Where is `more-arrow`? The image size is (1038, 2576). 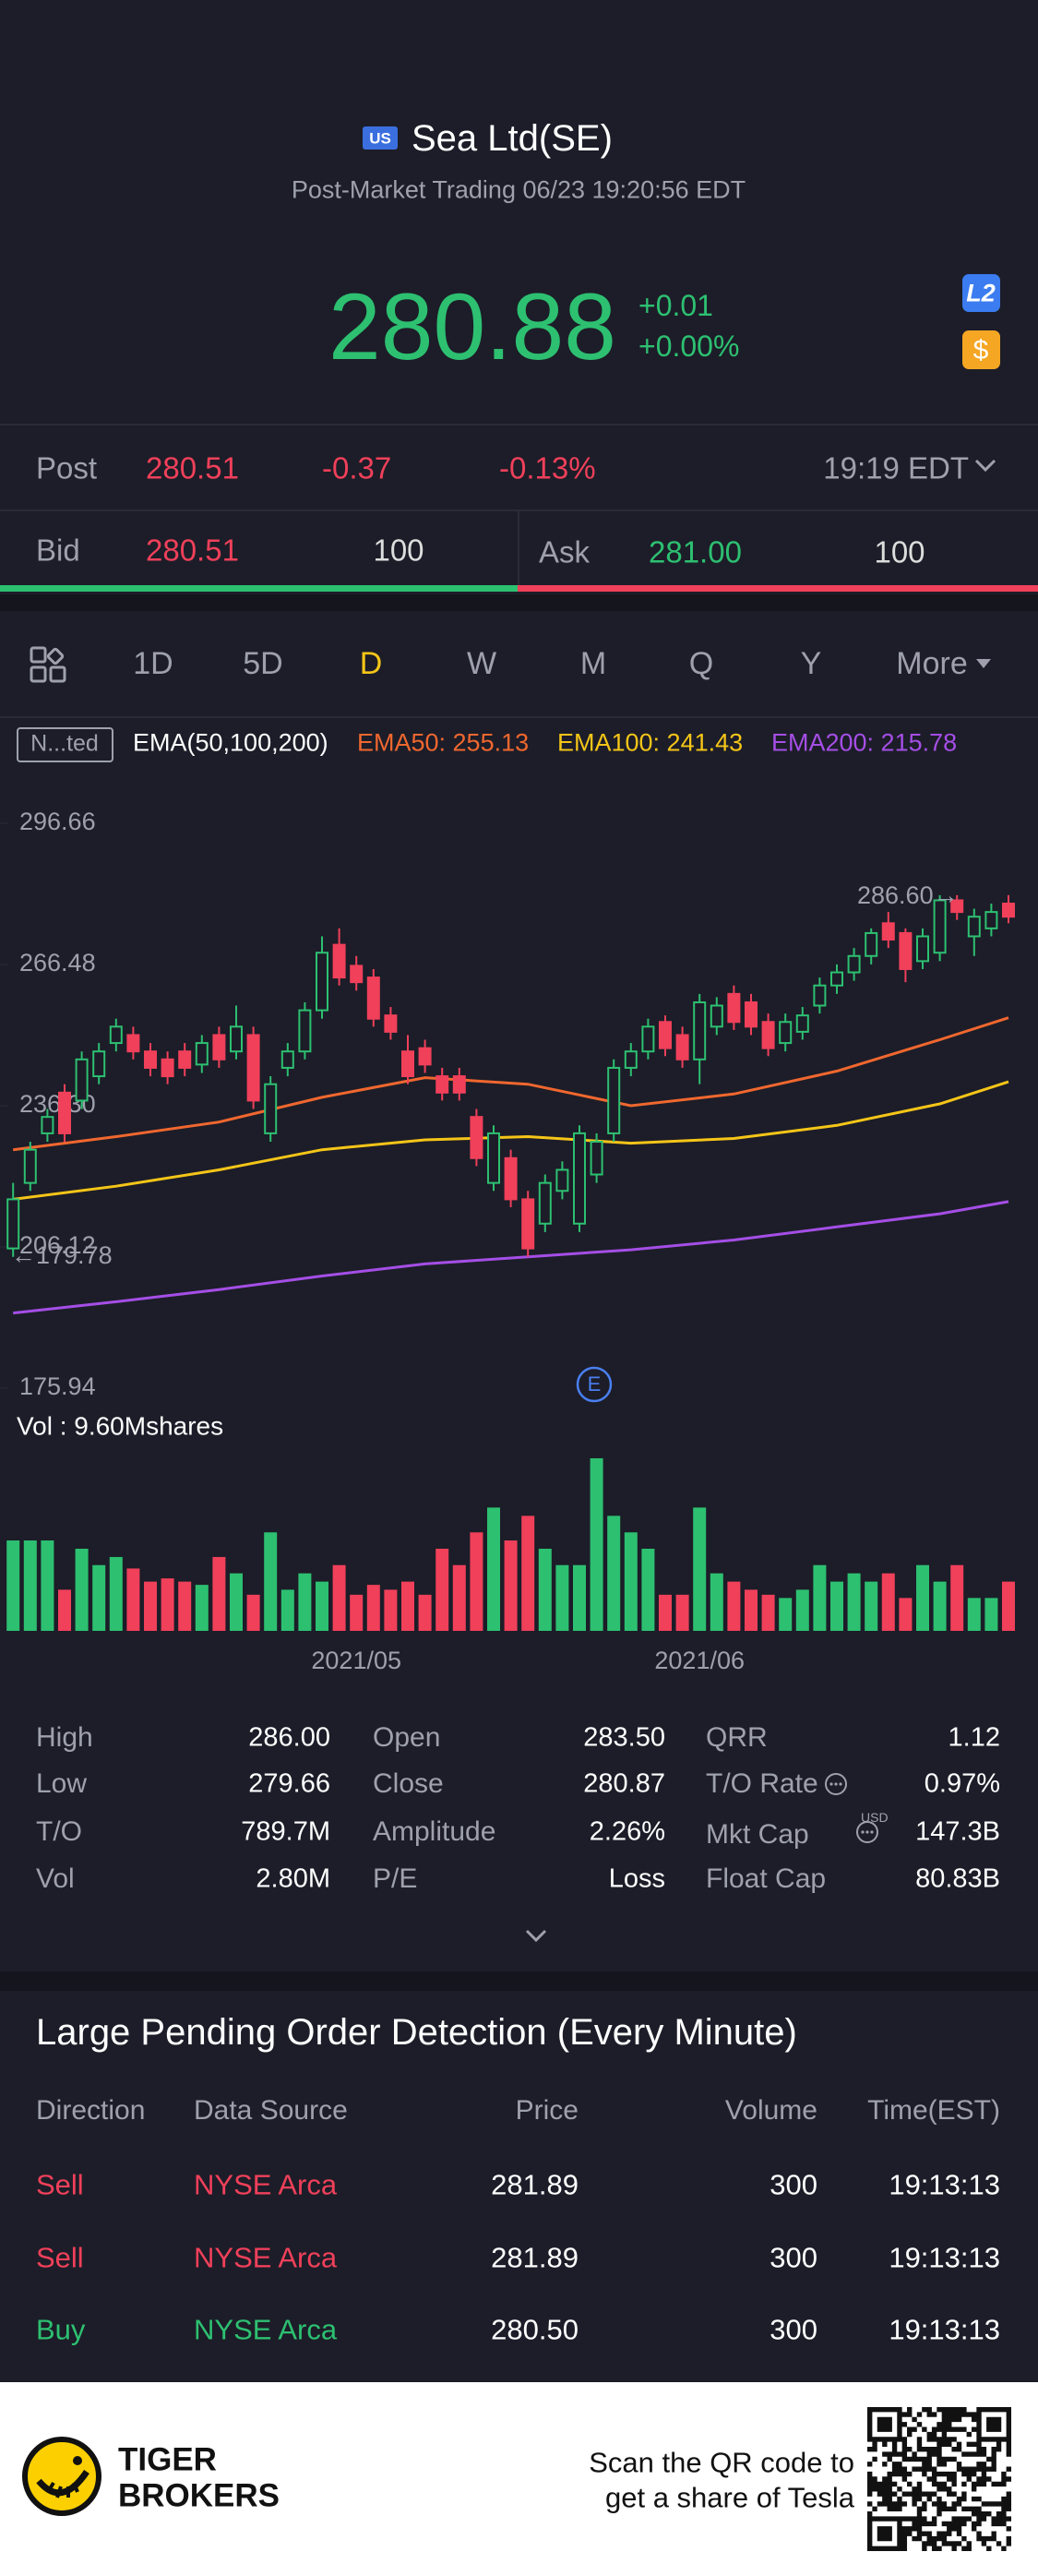 more-arrow is located at coordinates (983, 665).